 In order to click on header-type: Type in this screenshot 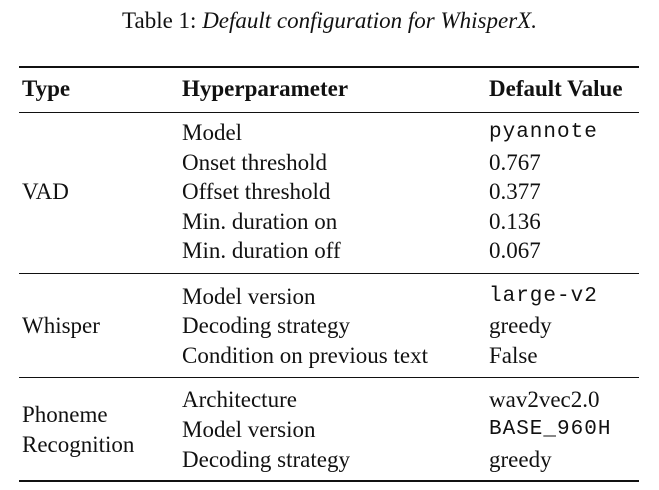, I will do `click(46, 88)`.